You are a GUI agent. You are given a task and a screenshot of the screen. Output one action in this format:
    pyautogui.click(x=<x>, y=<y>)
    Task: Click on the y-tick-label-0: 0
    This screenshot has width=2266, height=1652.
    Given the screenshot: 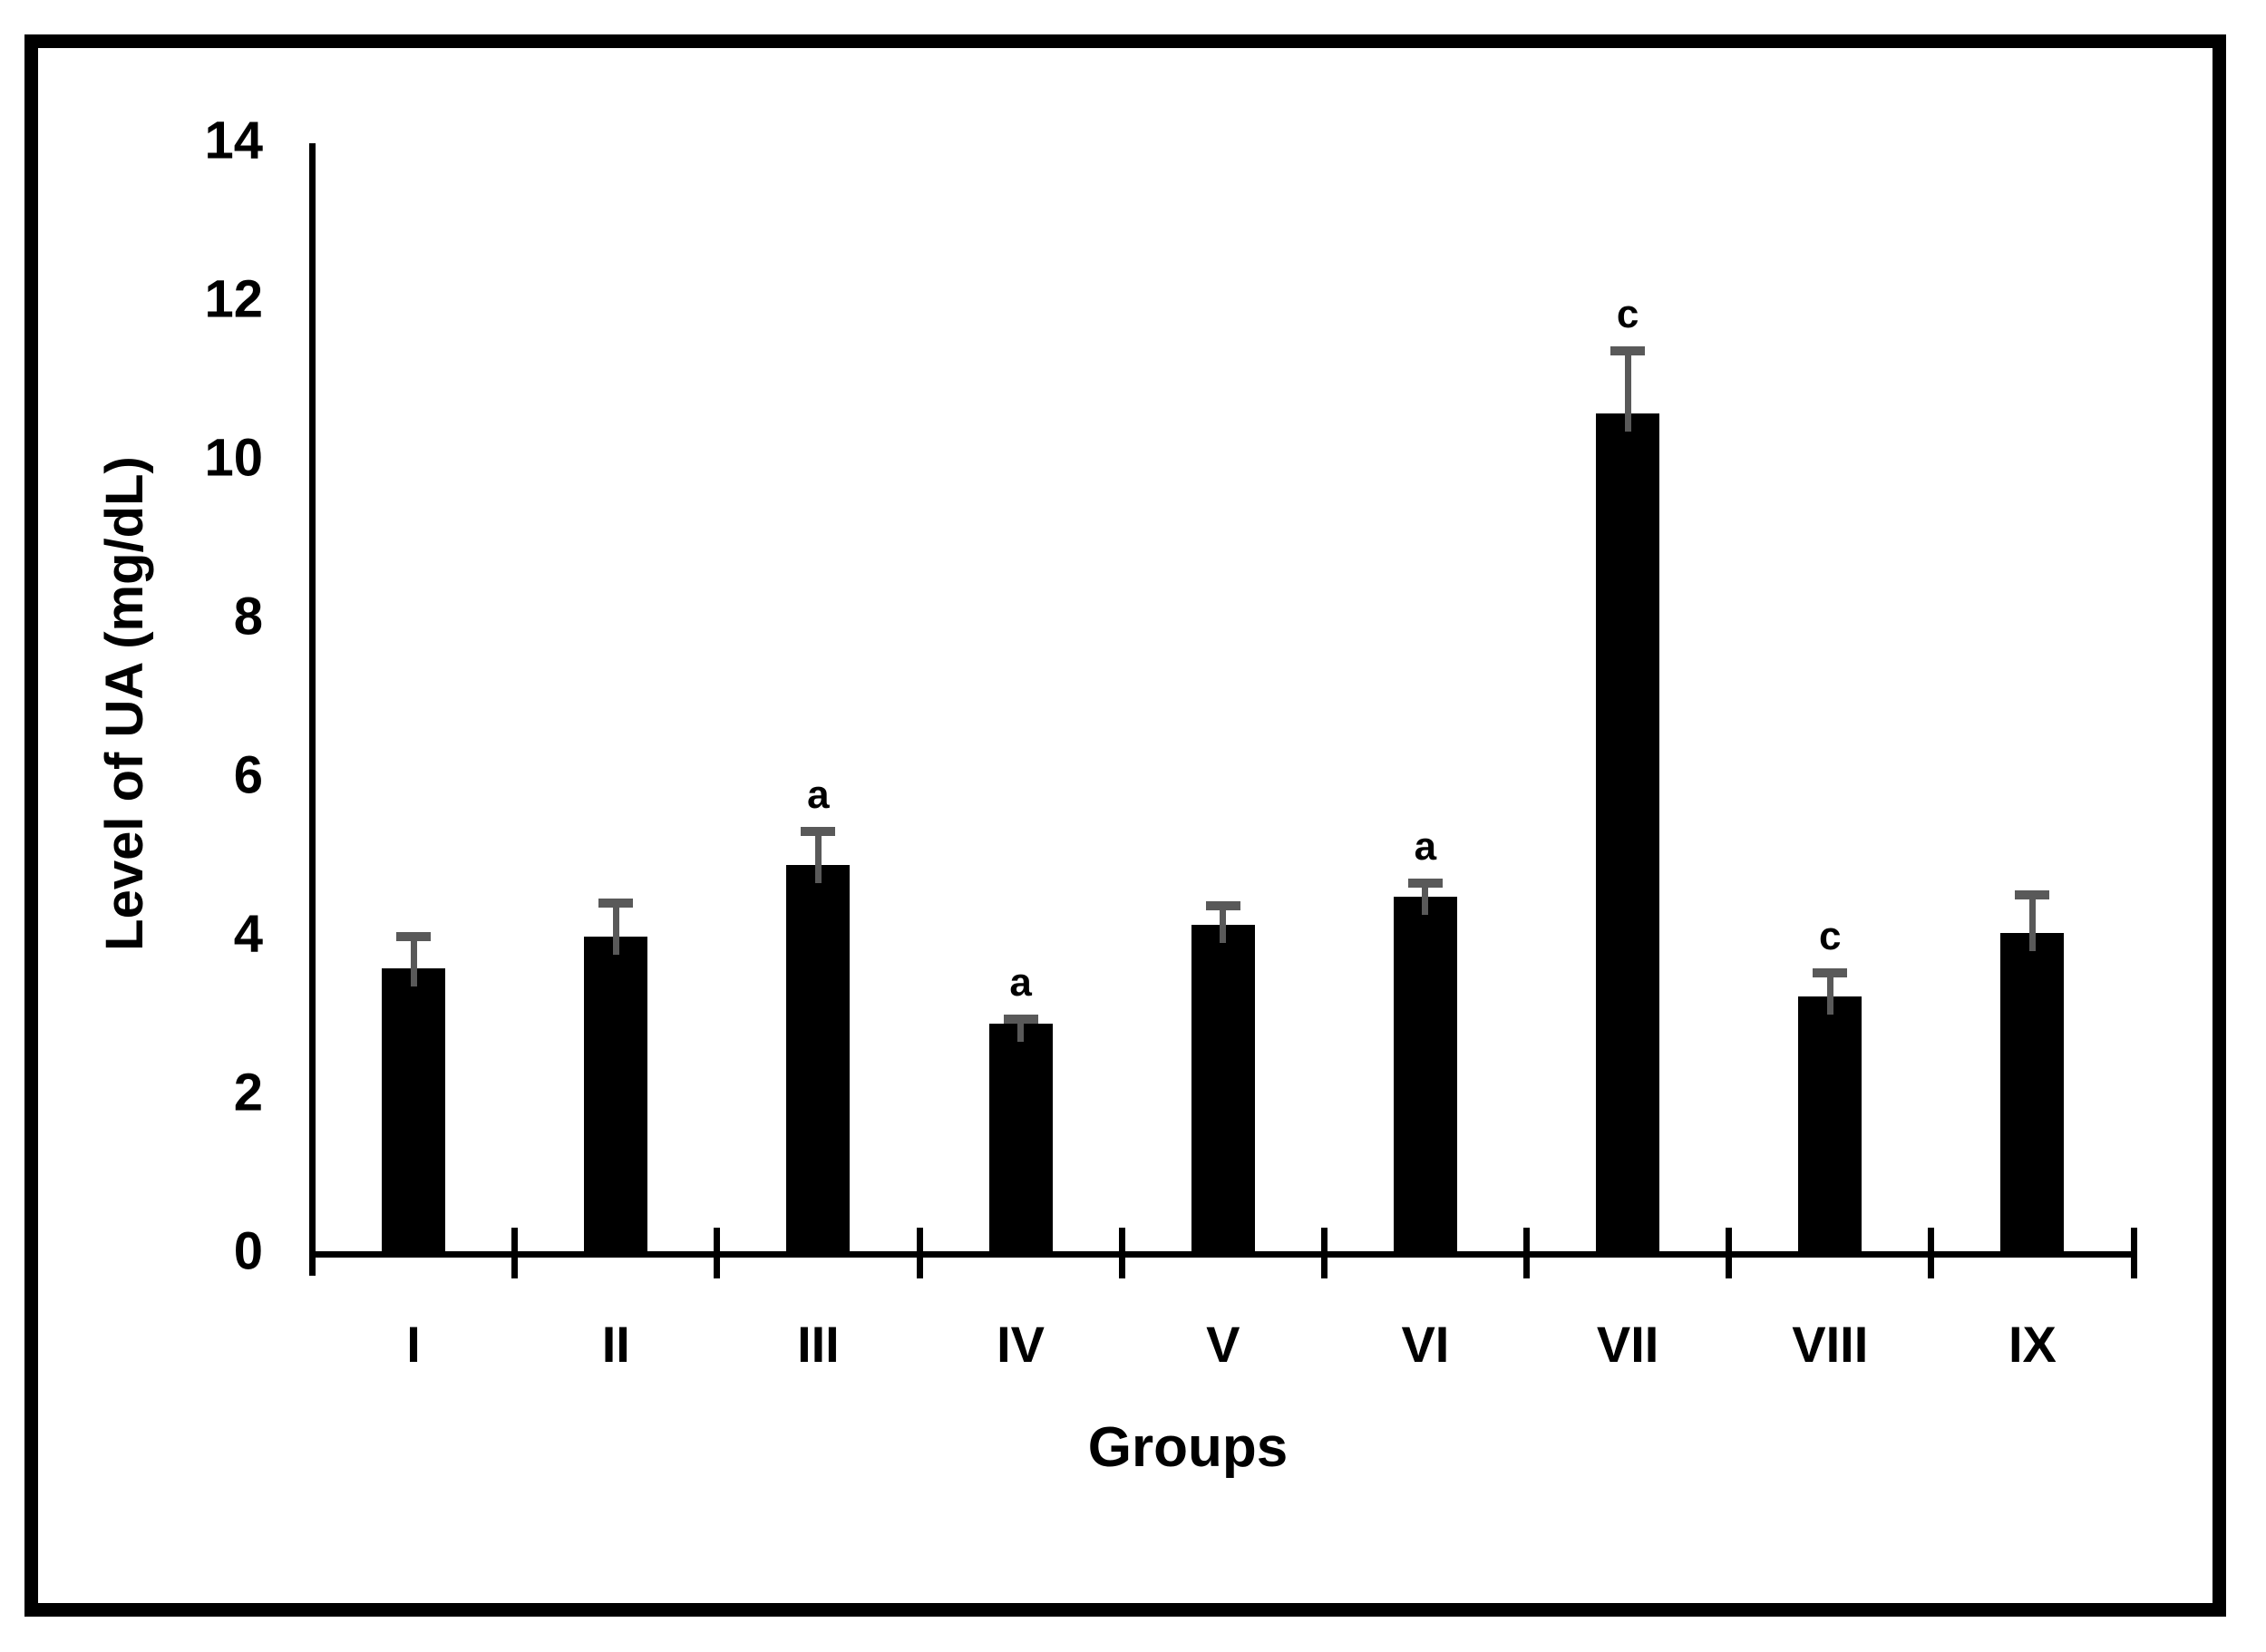 What is the action you would take?
    pyautogui.click(x=248, y=1251)
    